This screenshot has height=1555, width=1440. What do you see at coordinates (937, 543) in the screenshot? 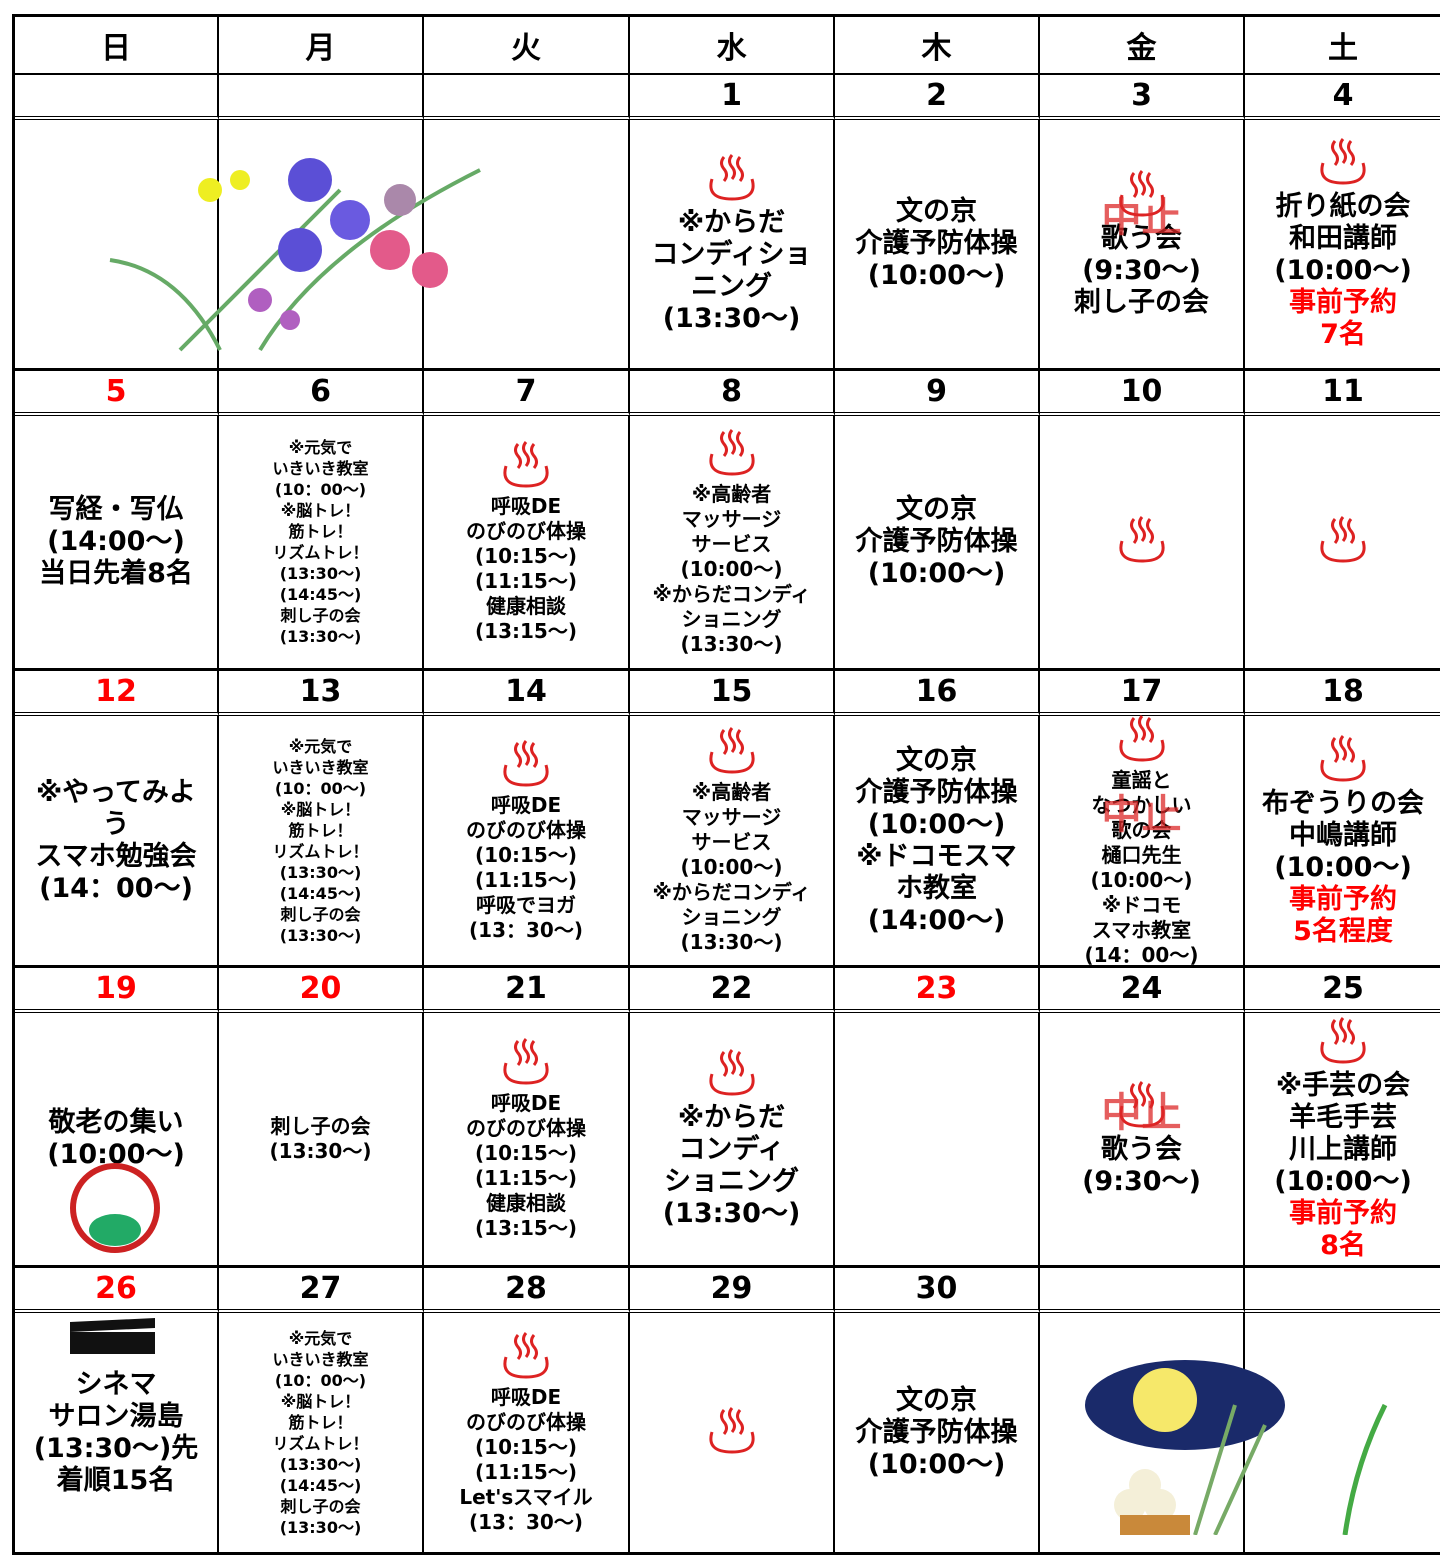
I see `day-content: 文の京 介護予防体操 (10:00〜)` at bounding box center [937, 543].